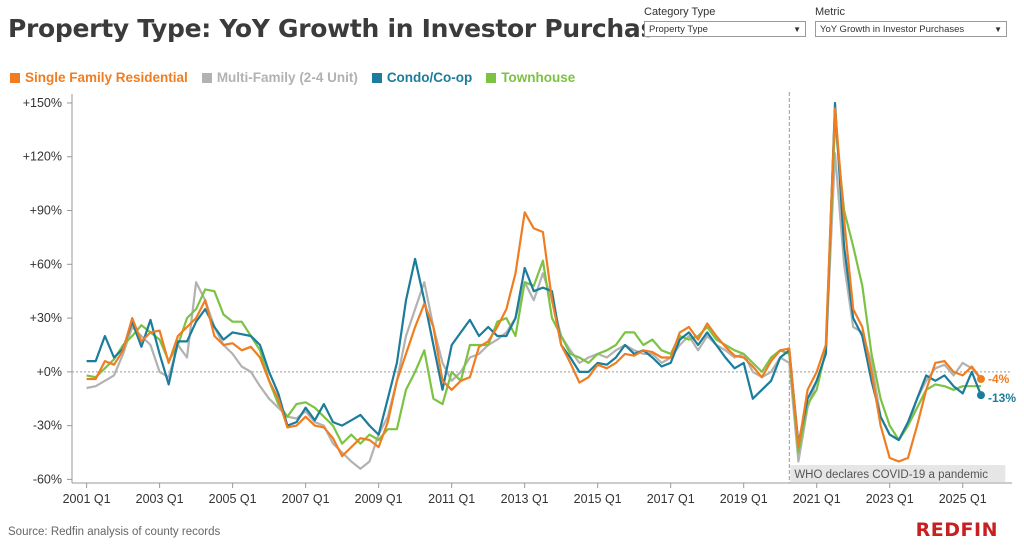  I want to click on y-tick-label: +30%, so click(46, 318).